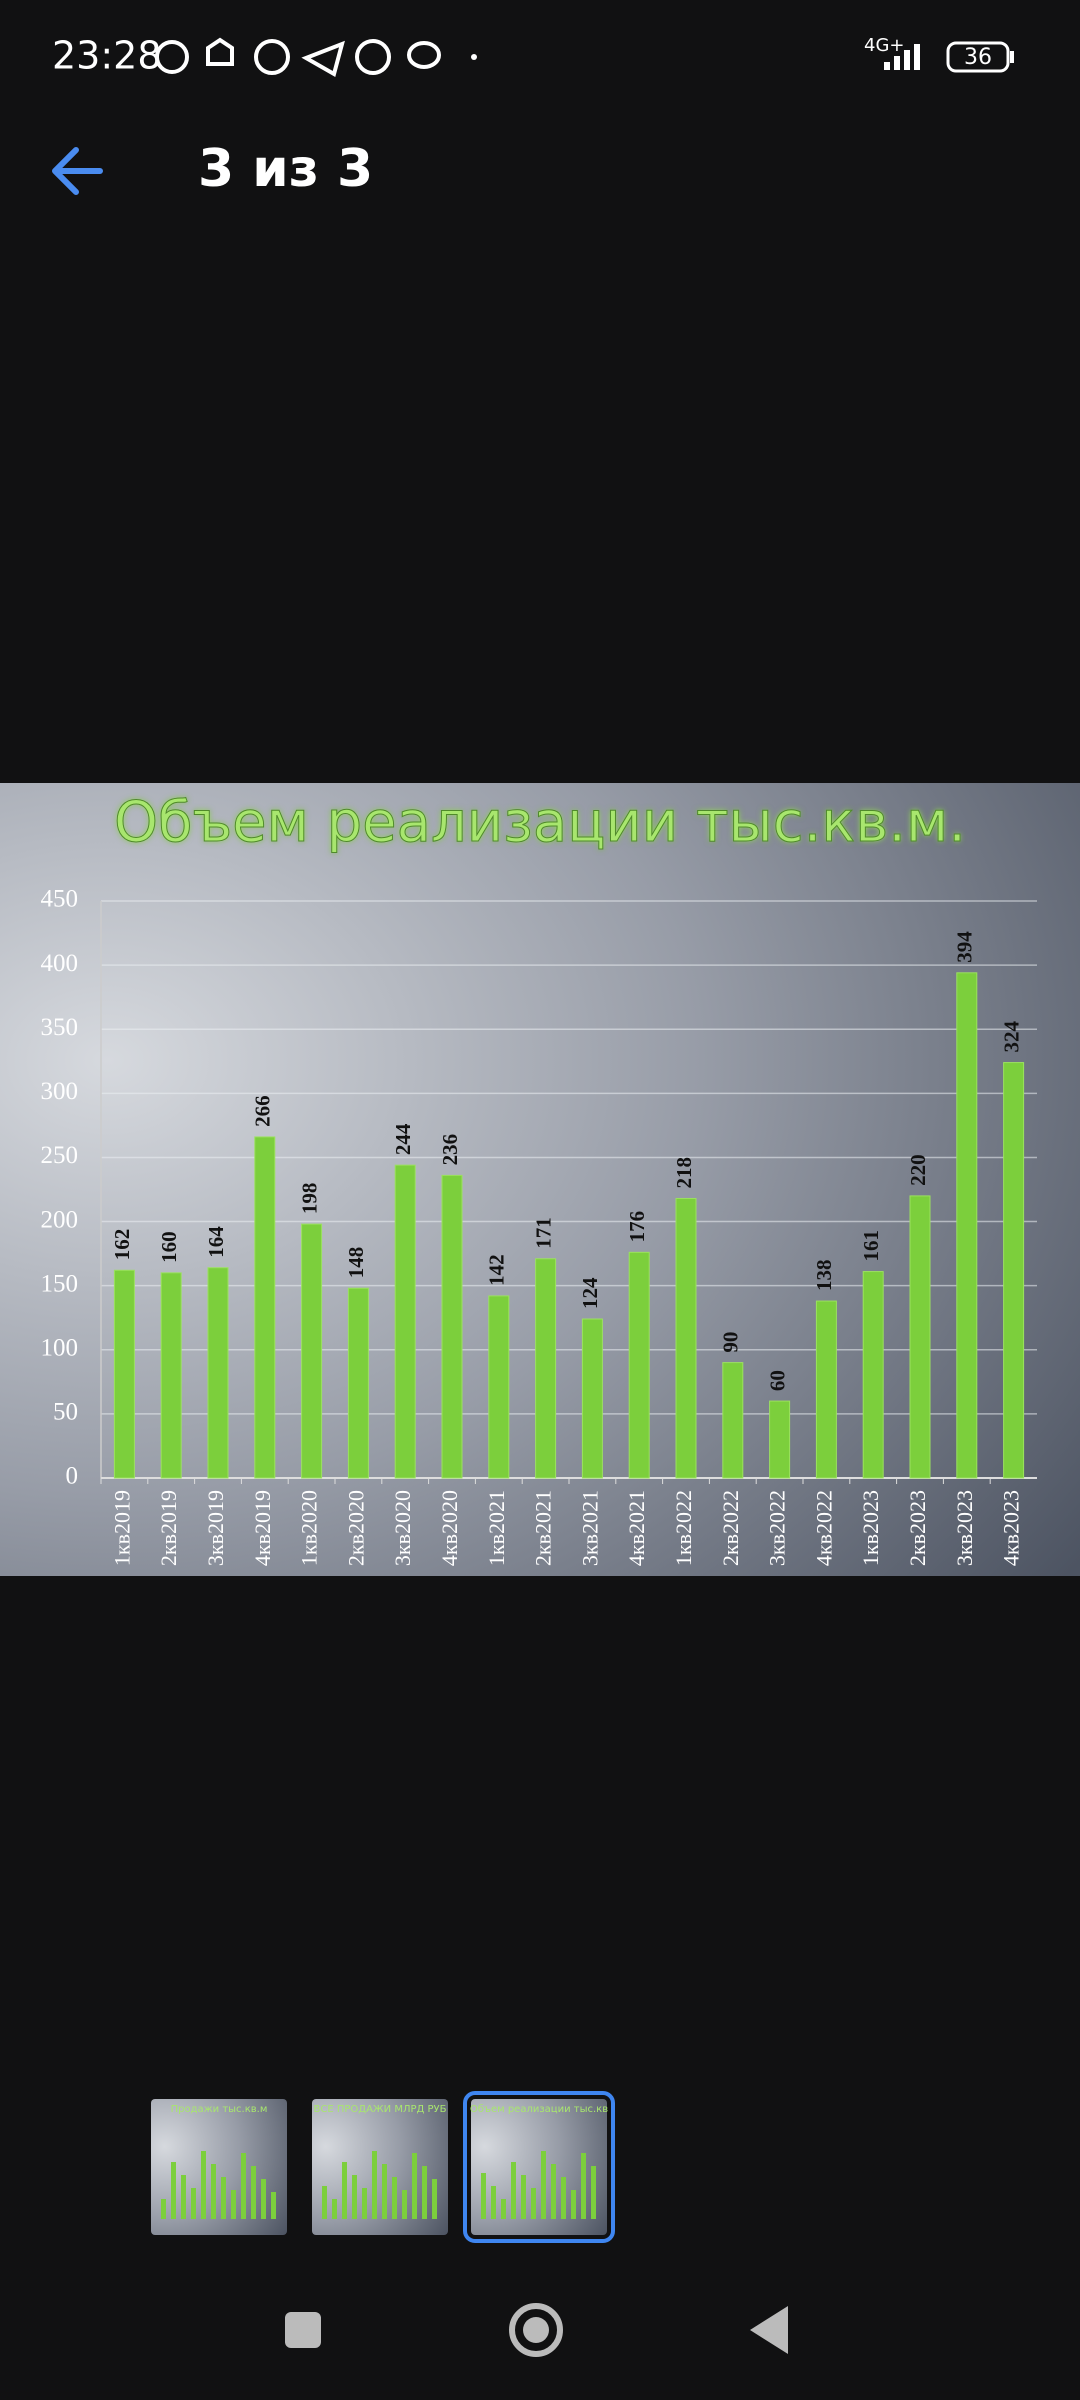  Describe the element at coordinates (356, 1263) in the screenshot. I see `value-label: 148` at that location.